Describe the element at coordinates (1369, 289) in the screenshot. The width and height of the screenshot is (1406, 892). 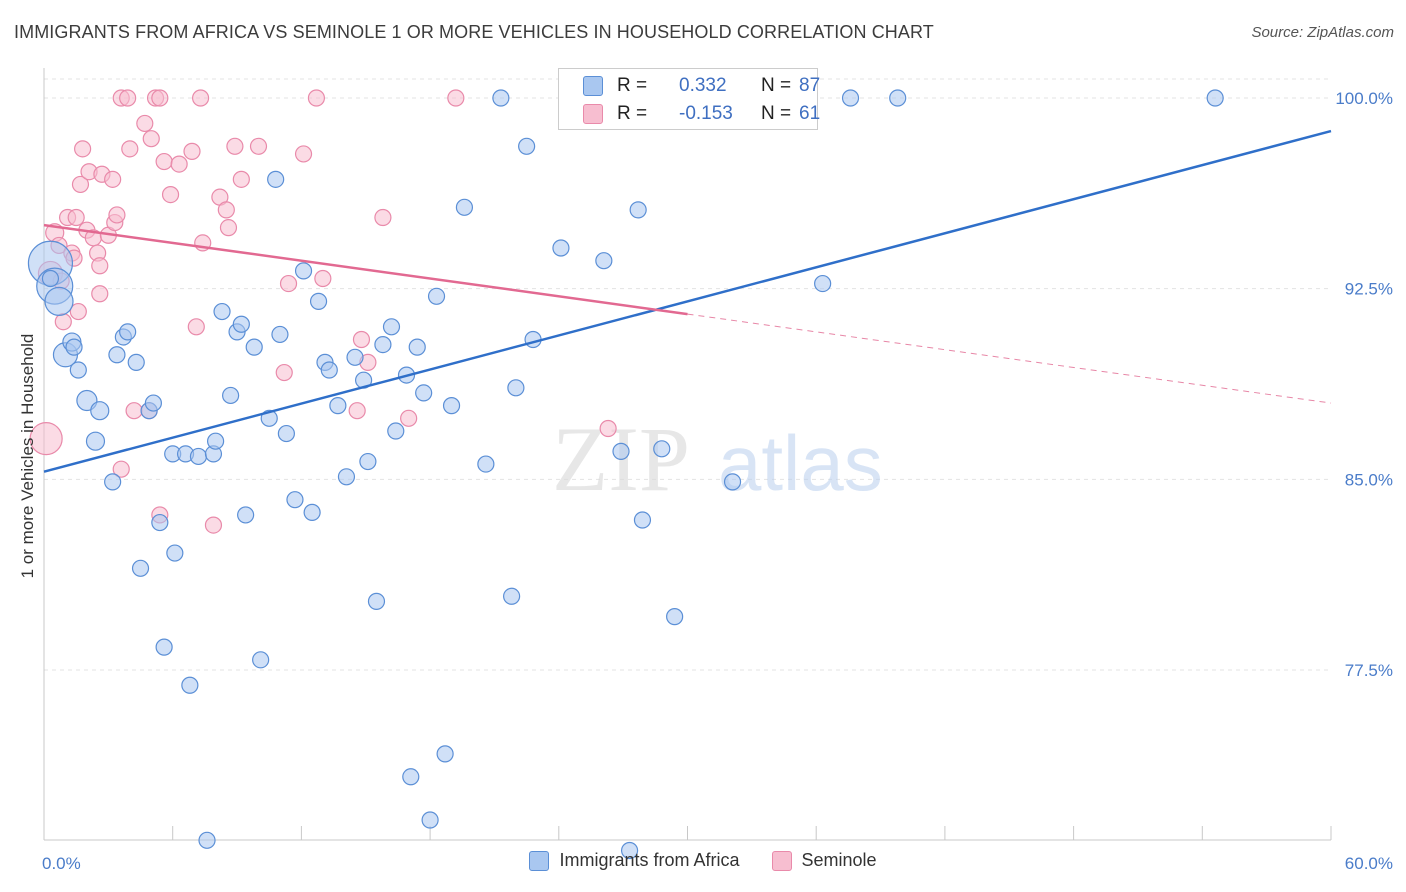
I see `y-tick-label: 92.5%` at that location.